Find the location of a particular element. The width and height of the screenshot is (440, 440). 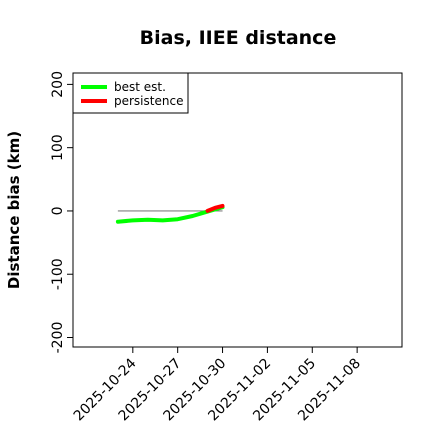

legend: best est. persistence is located at coordinates (130, 93).